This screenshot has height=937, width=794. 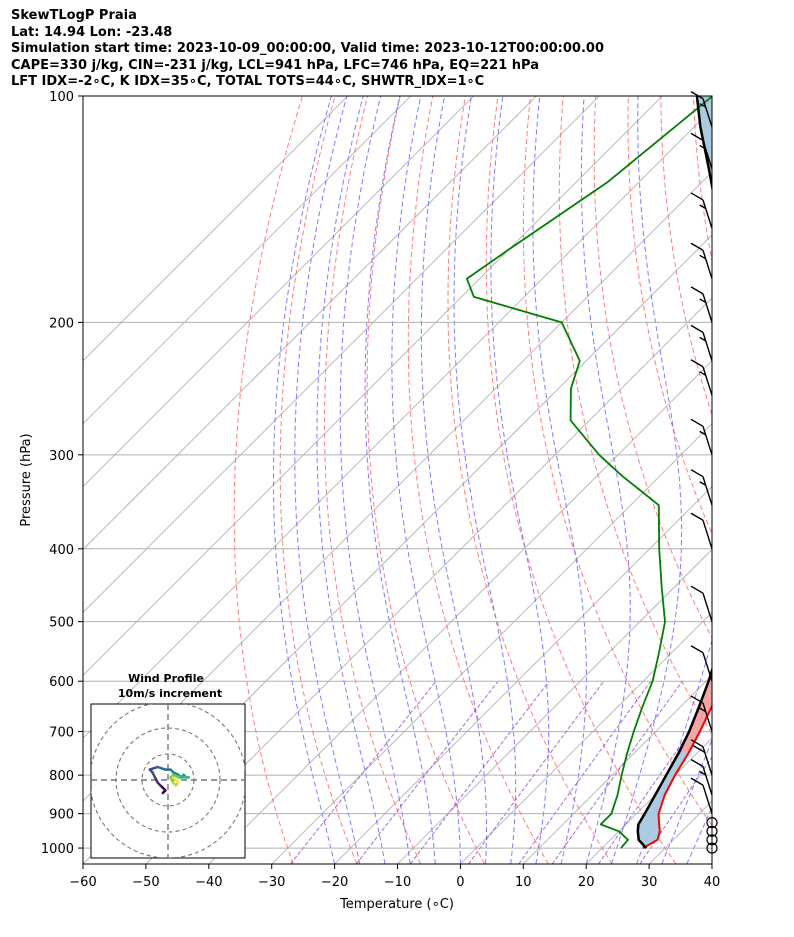 I want to click on temperature-line, so click(x=677, y=776).